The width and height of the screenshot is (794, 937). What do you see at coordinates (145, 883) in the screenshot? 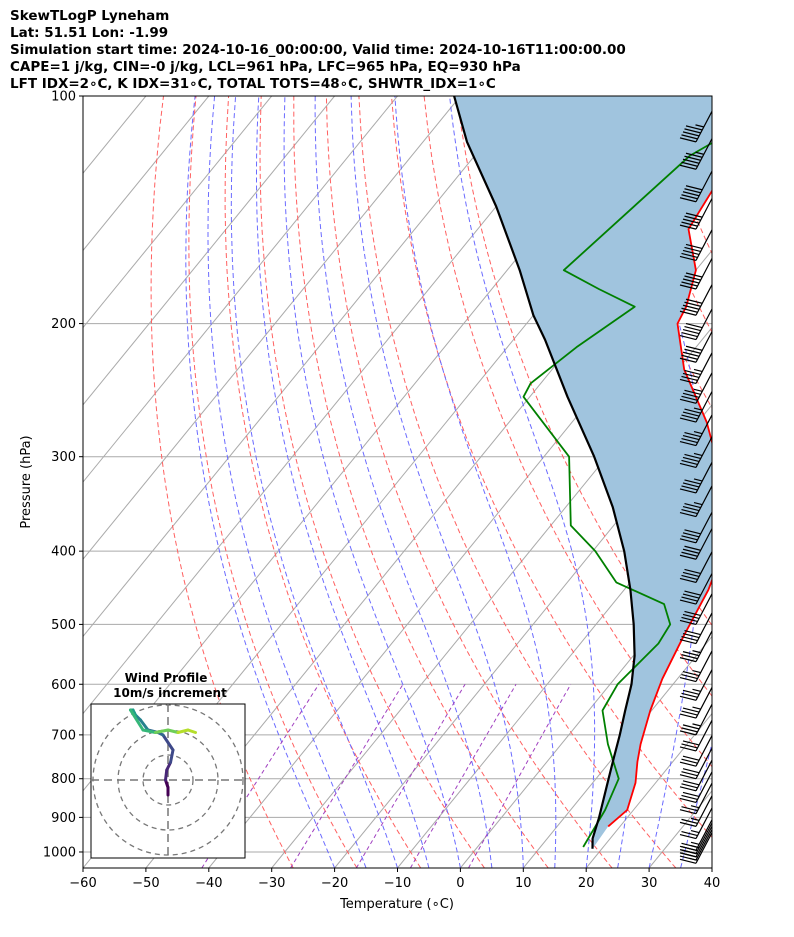
I see `x-tick-label: −50` at bounding box center [145, 883].